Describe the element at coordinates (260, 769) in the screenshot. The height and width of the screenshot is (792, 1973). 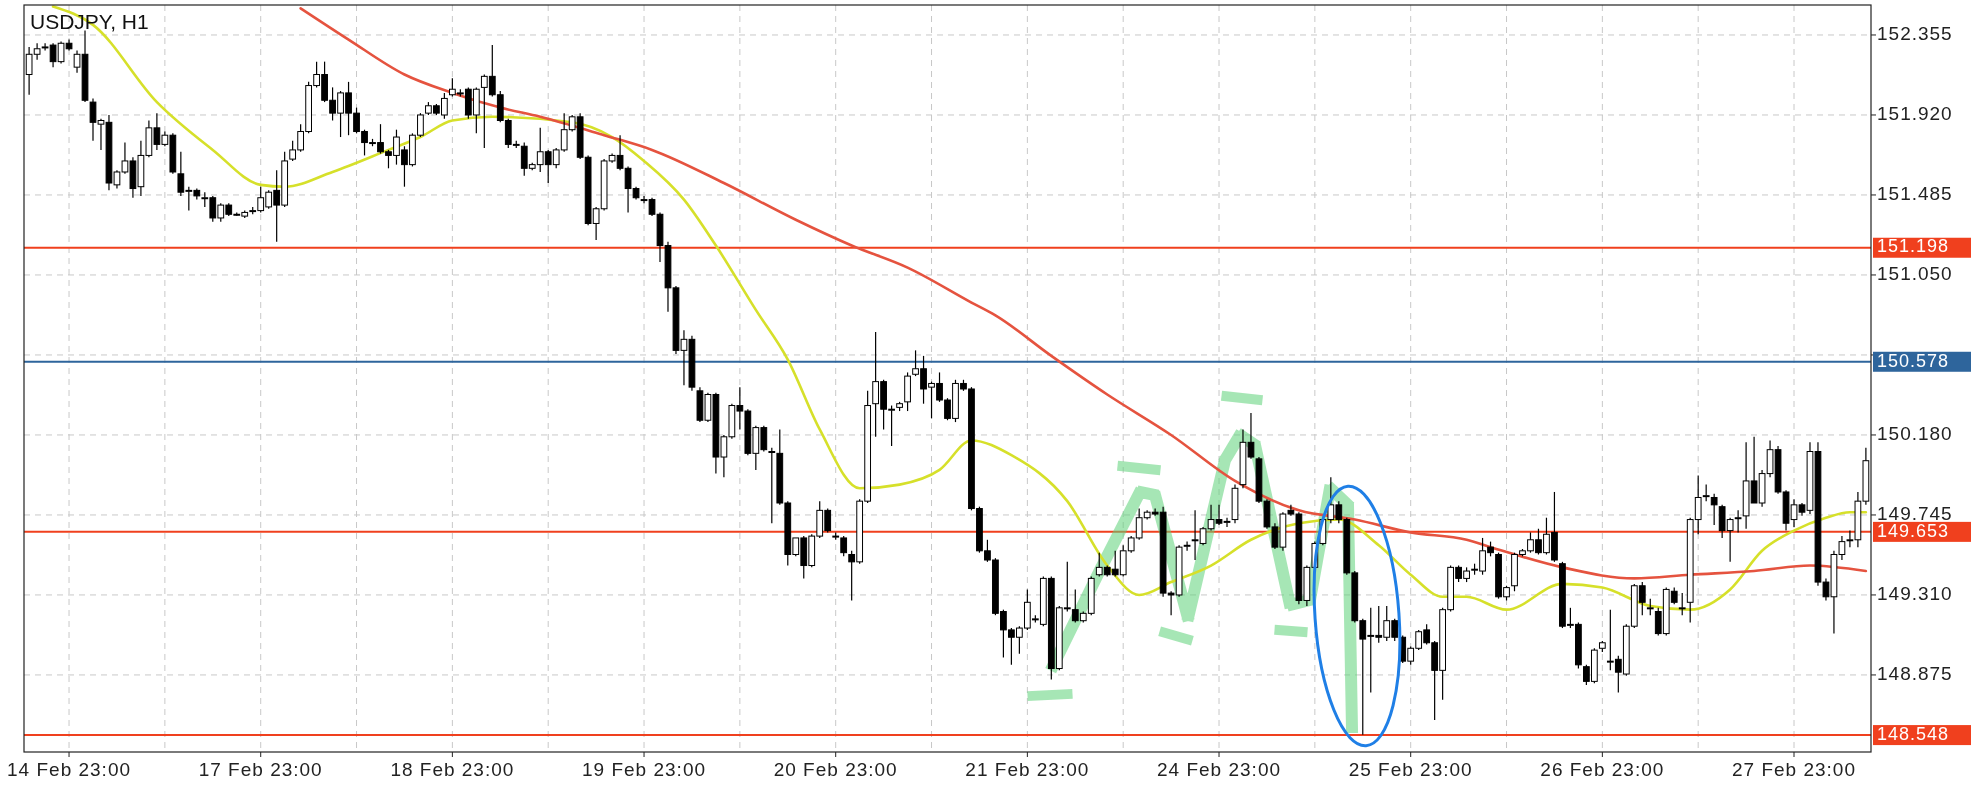
I see `x-tick-label: 17 Feb 23:00` at that location.